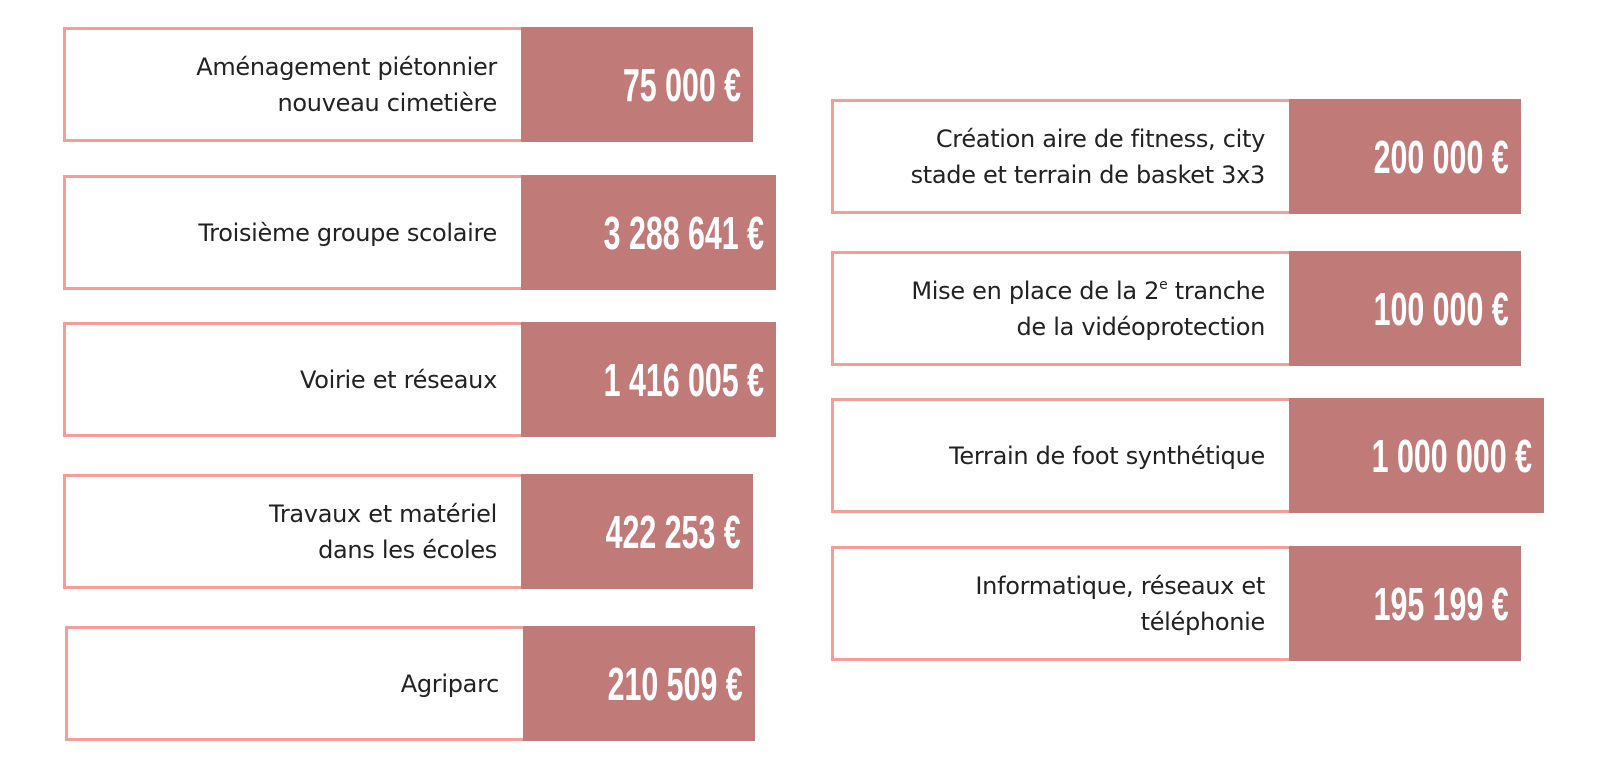 The width and height of the screenshot is (1603, 776). I want to click on label-line: stade et terrain de basket 3x3, so click(1088, 175).